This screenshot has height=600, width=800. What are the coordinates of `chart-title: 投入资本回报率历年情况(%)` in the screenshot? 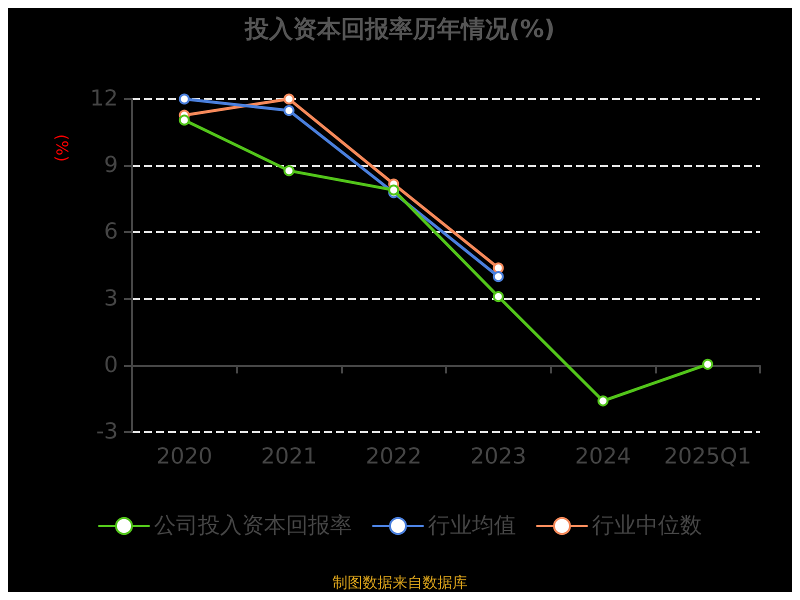 It's located at (399, 29).